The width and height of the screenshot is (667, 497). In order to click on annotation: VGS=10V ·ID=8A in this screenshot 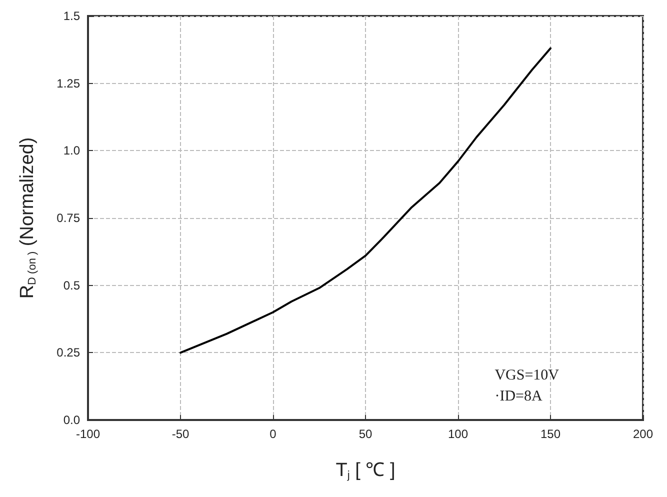, I will do `click(527, 386)`.